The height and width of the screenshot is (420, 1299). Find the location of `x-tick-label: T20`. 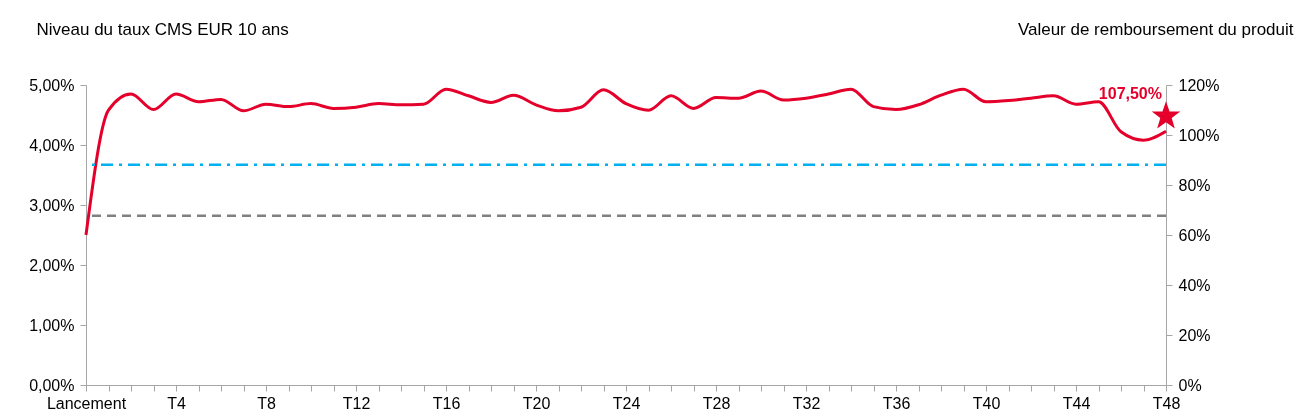

x-tick-label: T20 is located at coordinates (536, 403).